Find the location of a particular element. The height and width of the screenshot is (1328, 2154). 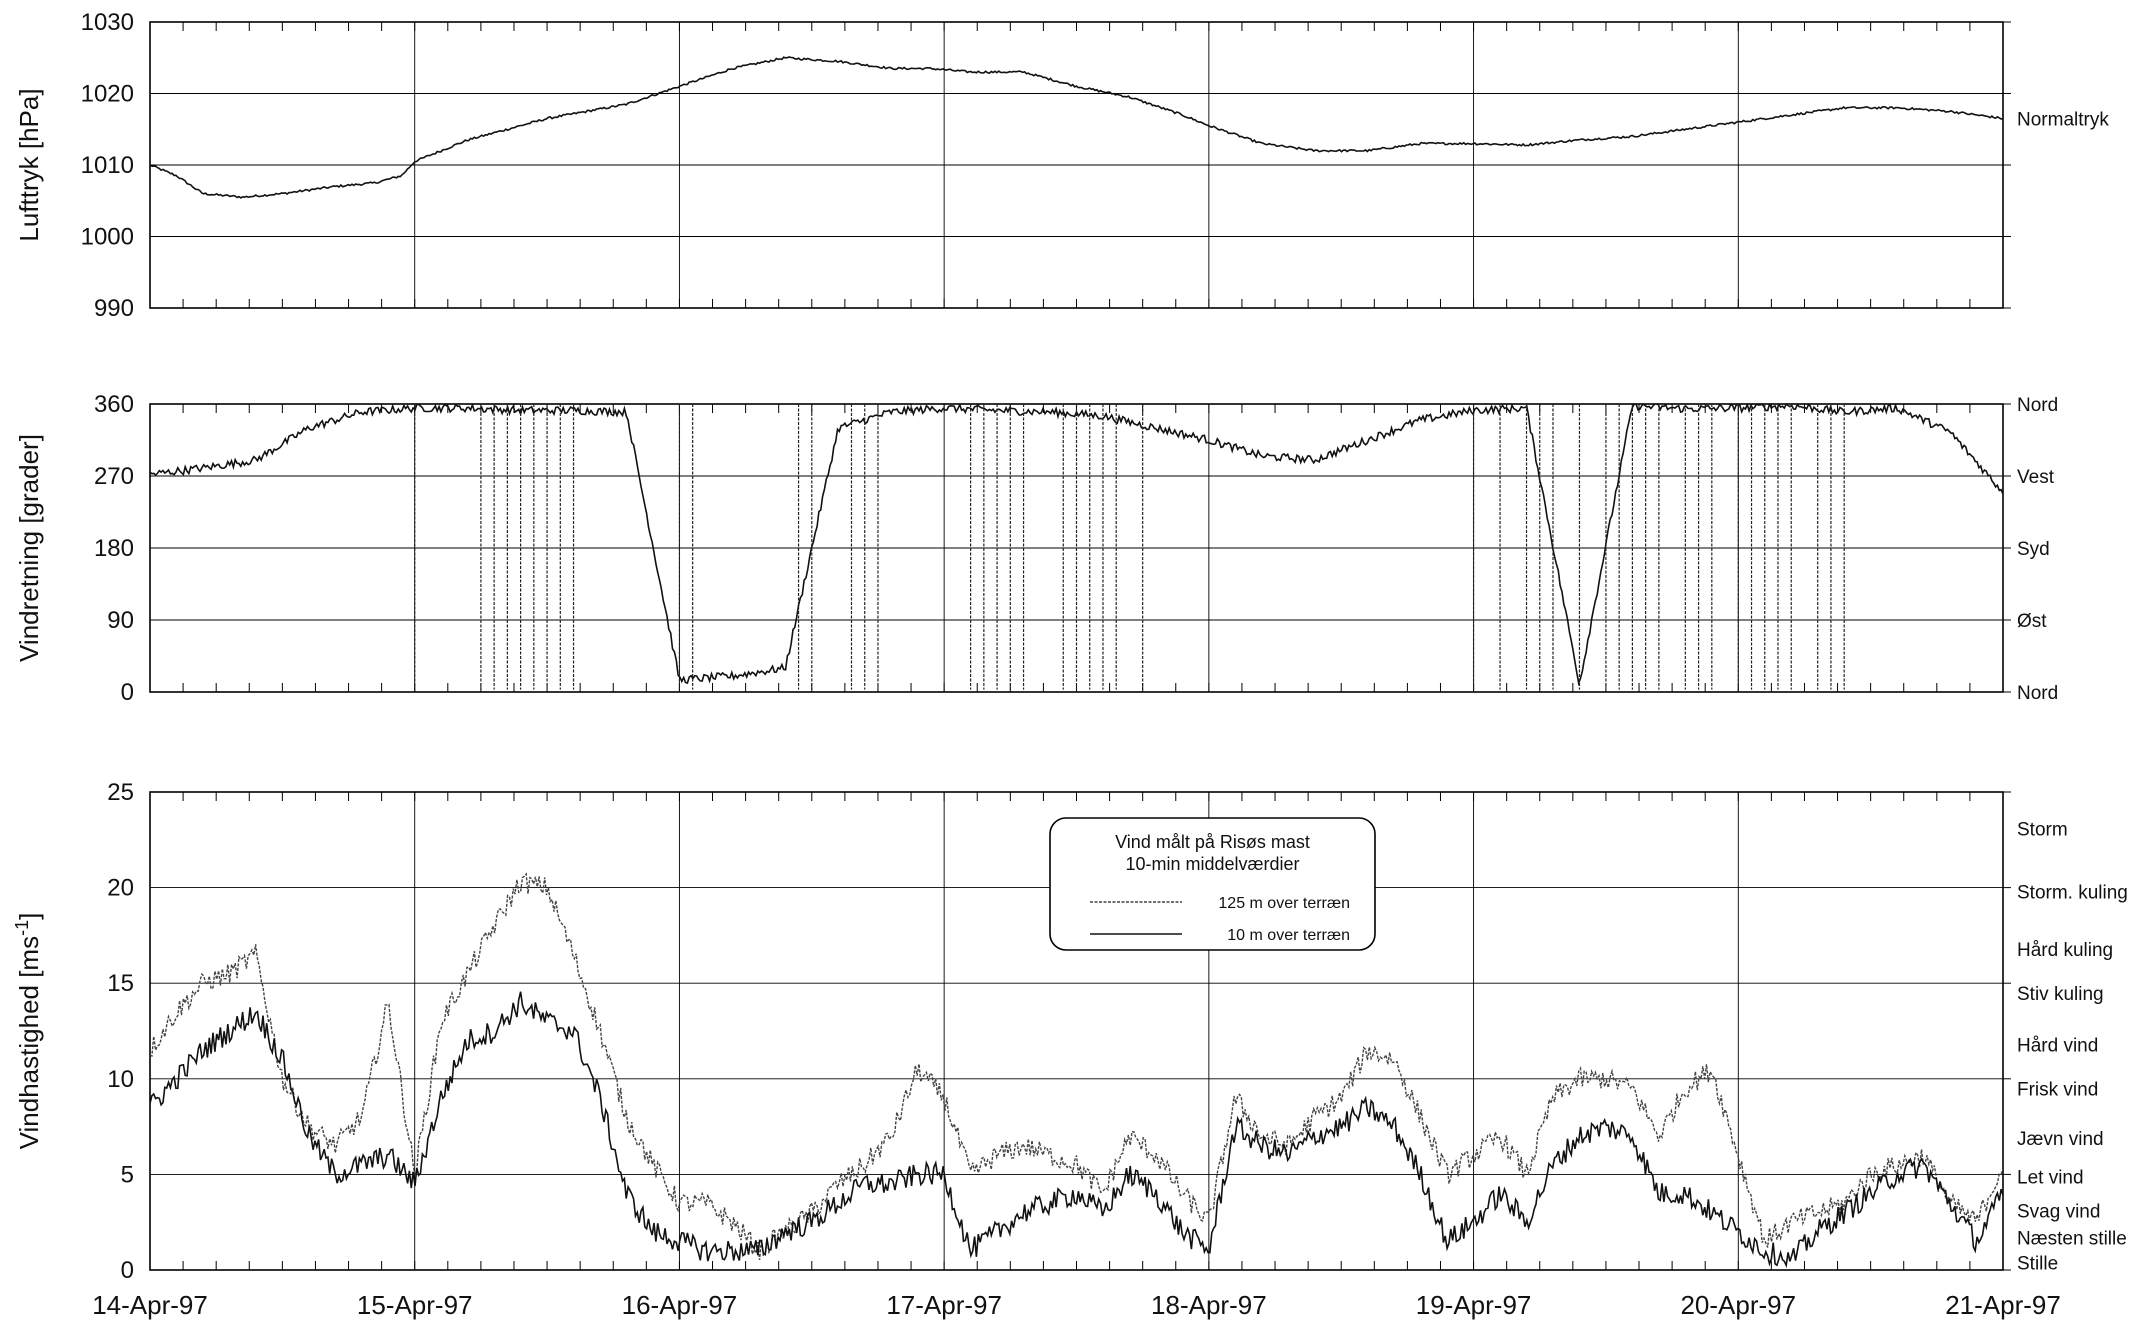

y-tick-label: 25 is located at coordinates (120, 792).